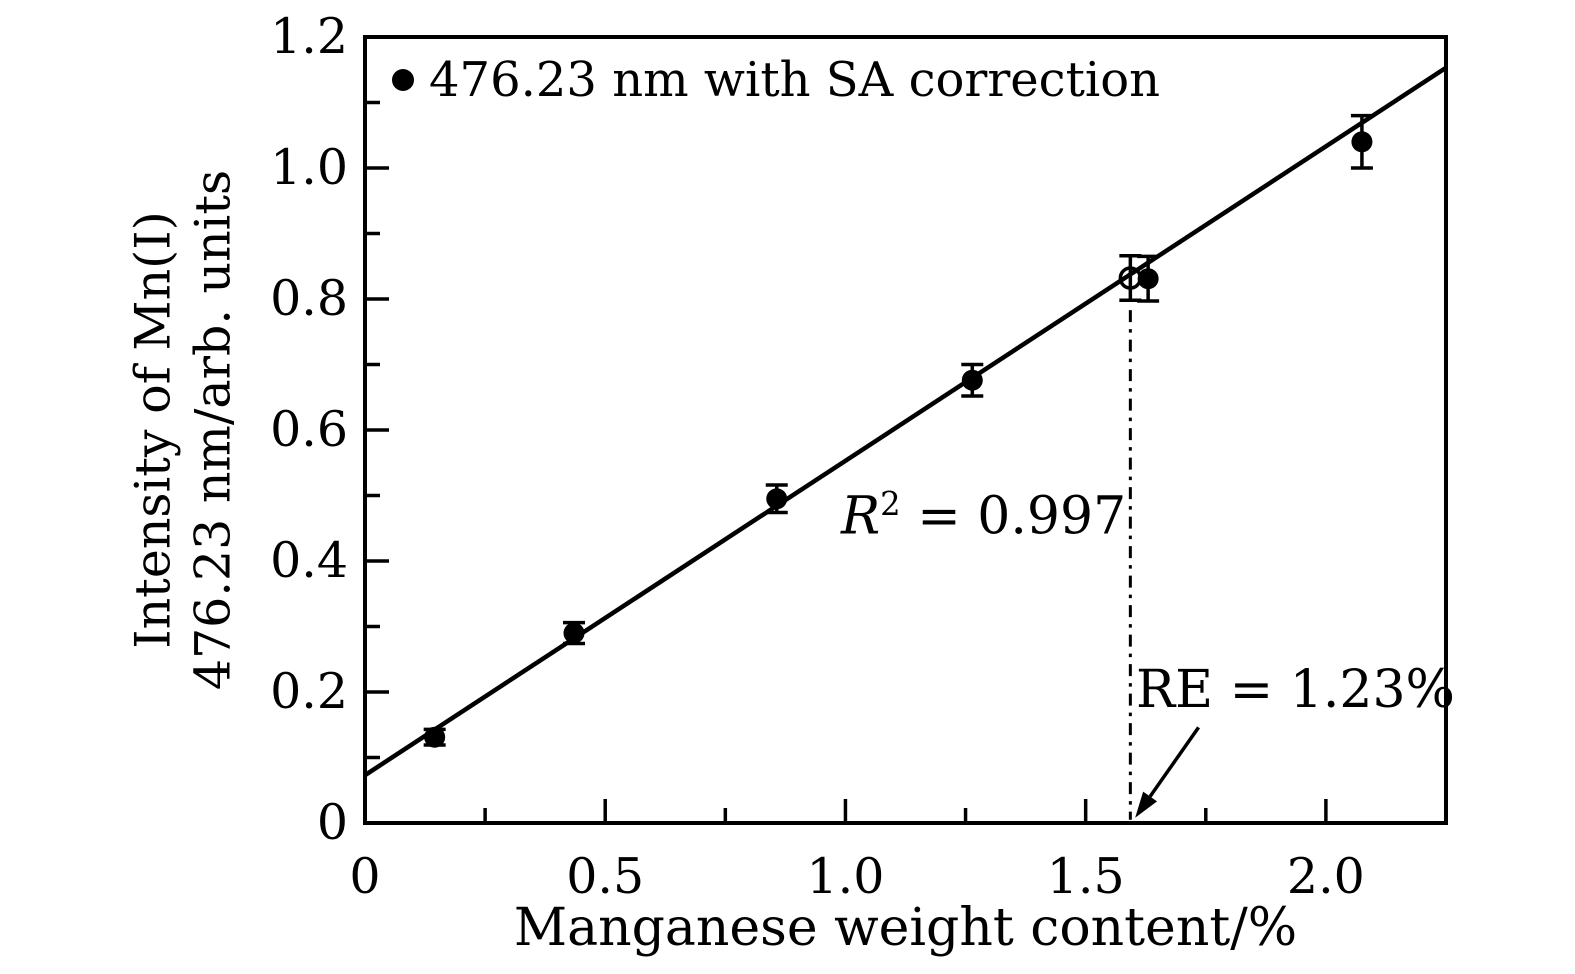 Image resolution: width=1575 pixels, height=974 pixels. Describe the element at coordinates (365, 876) in the screenshot. I see `x-tick-label: 0` at that location.